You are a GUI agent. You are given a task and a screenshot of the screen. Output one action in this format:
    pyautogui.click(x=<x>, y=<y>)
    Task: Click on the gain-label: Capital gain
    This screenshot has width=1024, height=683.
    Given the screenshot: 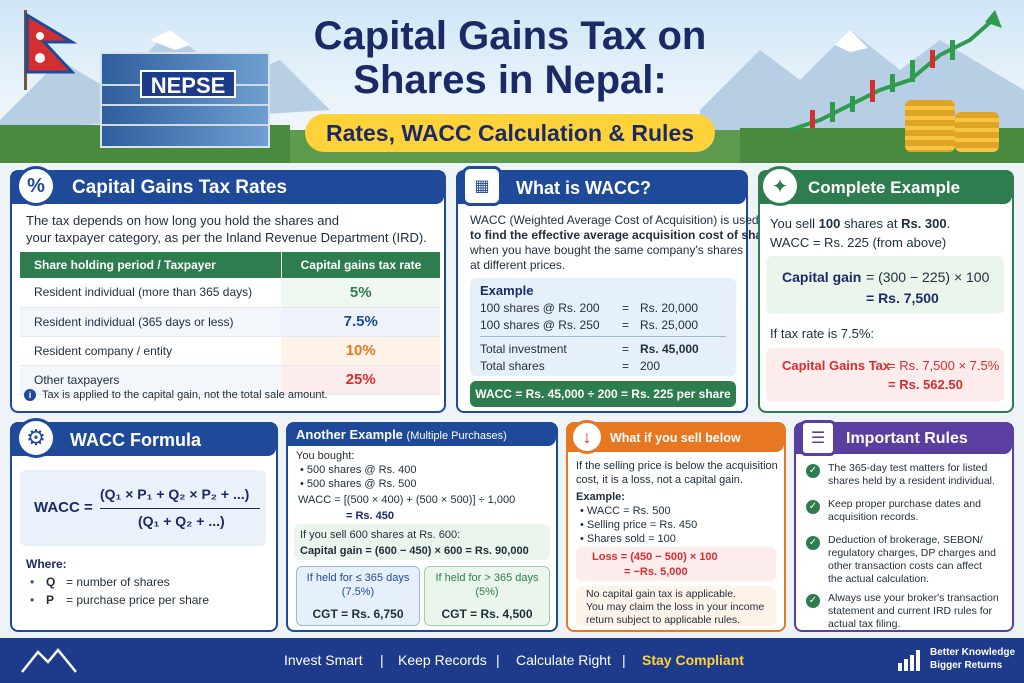 What is the action you would take?
    pyautogui.click(x=822, y=277)
    